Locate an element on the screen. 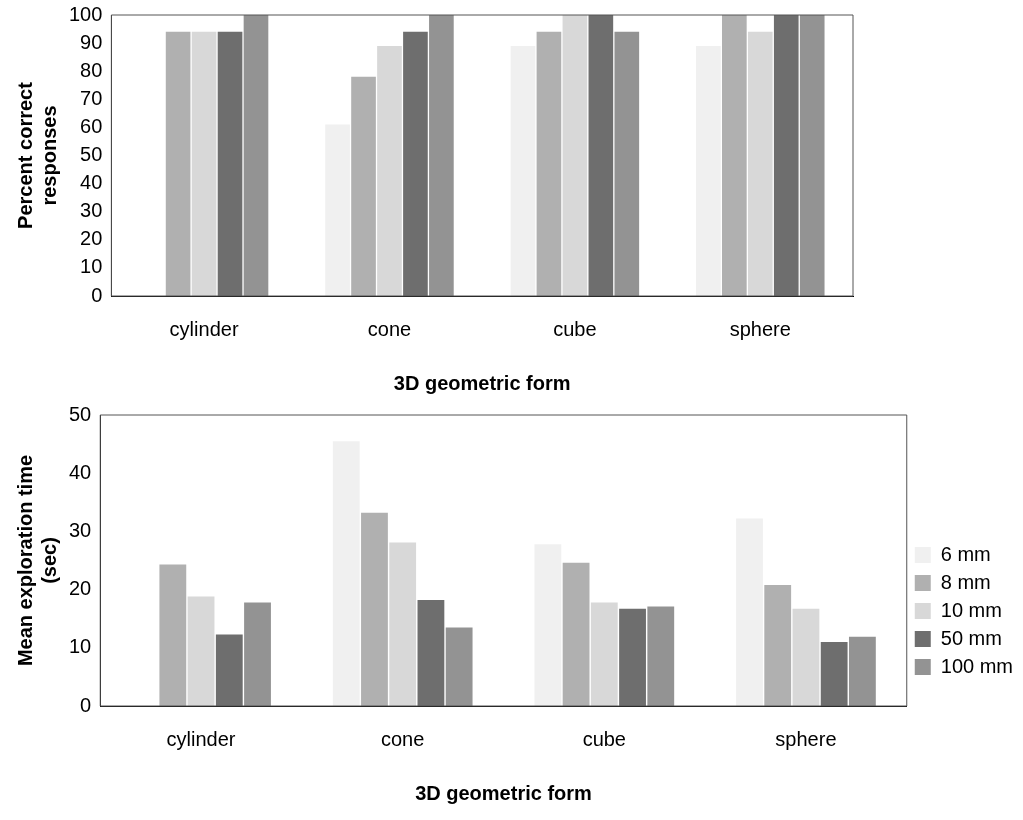 The width and height of the screenshot is (1023, 820). y-tick-label: 60 is located at coordinates (91, 125).